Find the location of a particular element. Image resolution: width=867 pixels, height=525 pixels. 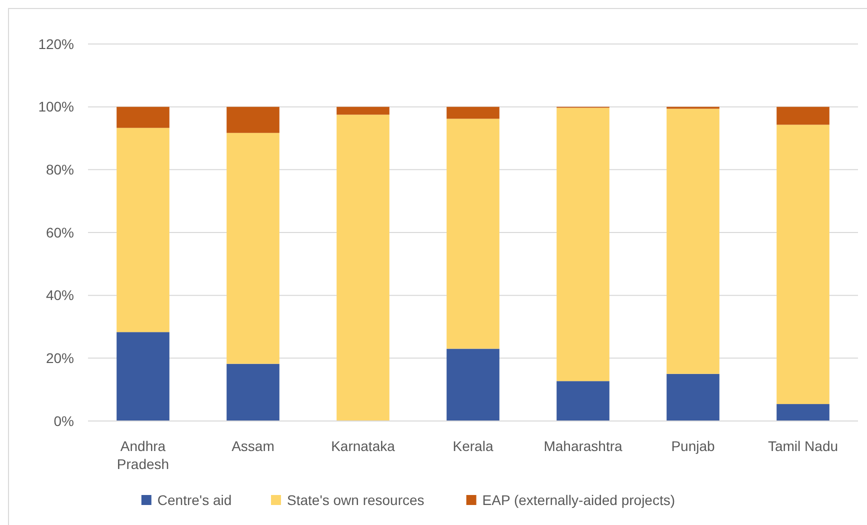

y-tick-label: 100% is located at coordinates (56, 106).